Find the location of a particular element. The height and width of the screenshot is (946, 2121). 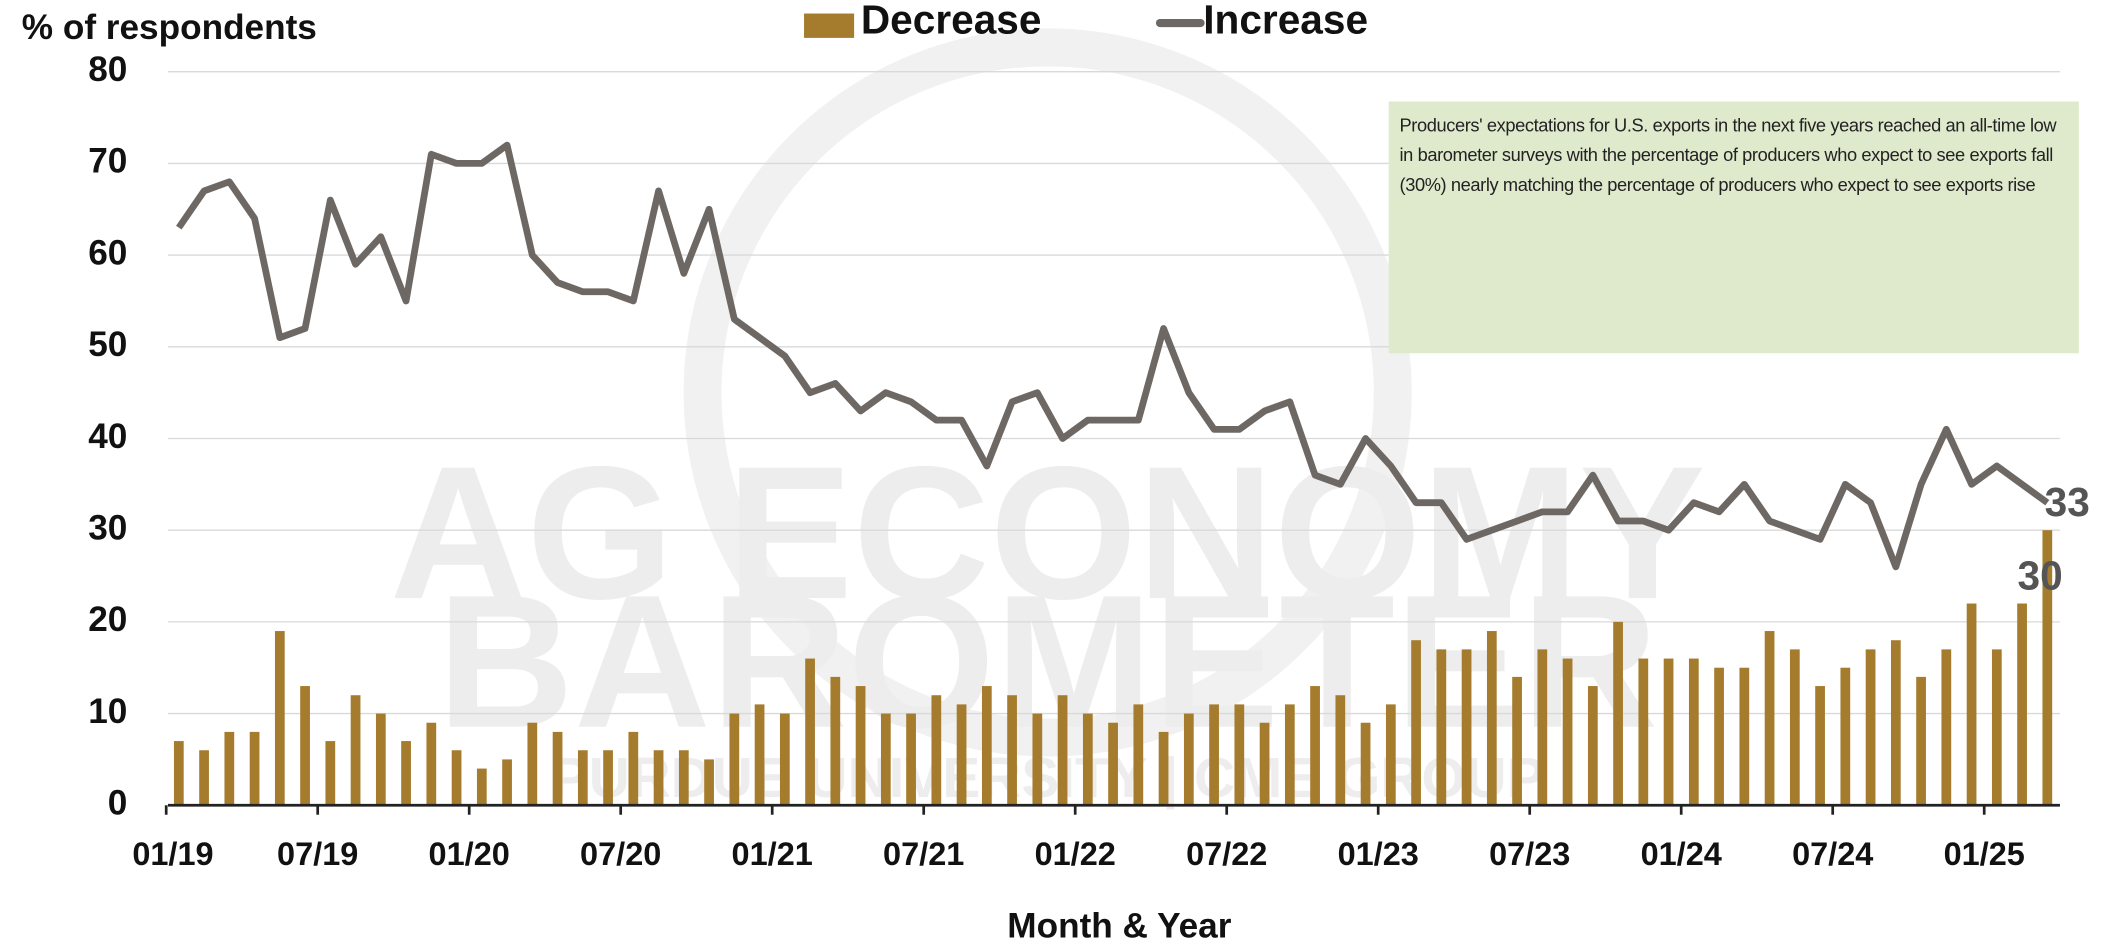

data-label: 30 is located at coordinates (2040, 576).